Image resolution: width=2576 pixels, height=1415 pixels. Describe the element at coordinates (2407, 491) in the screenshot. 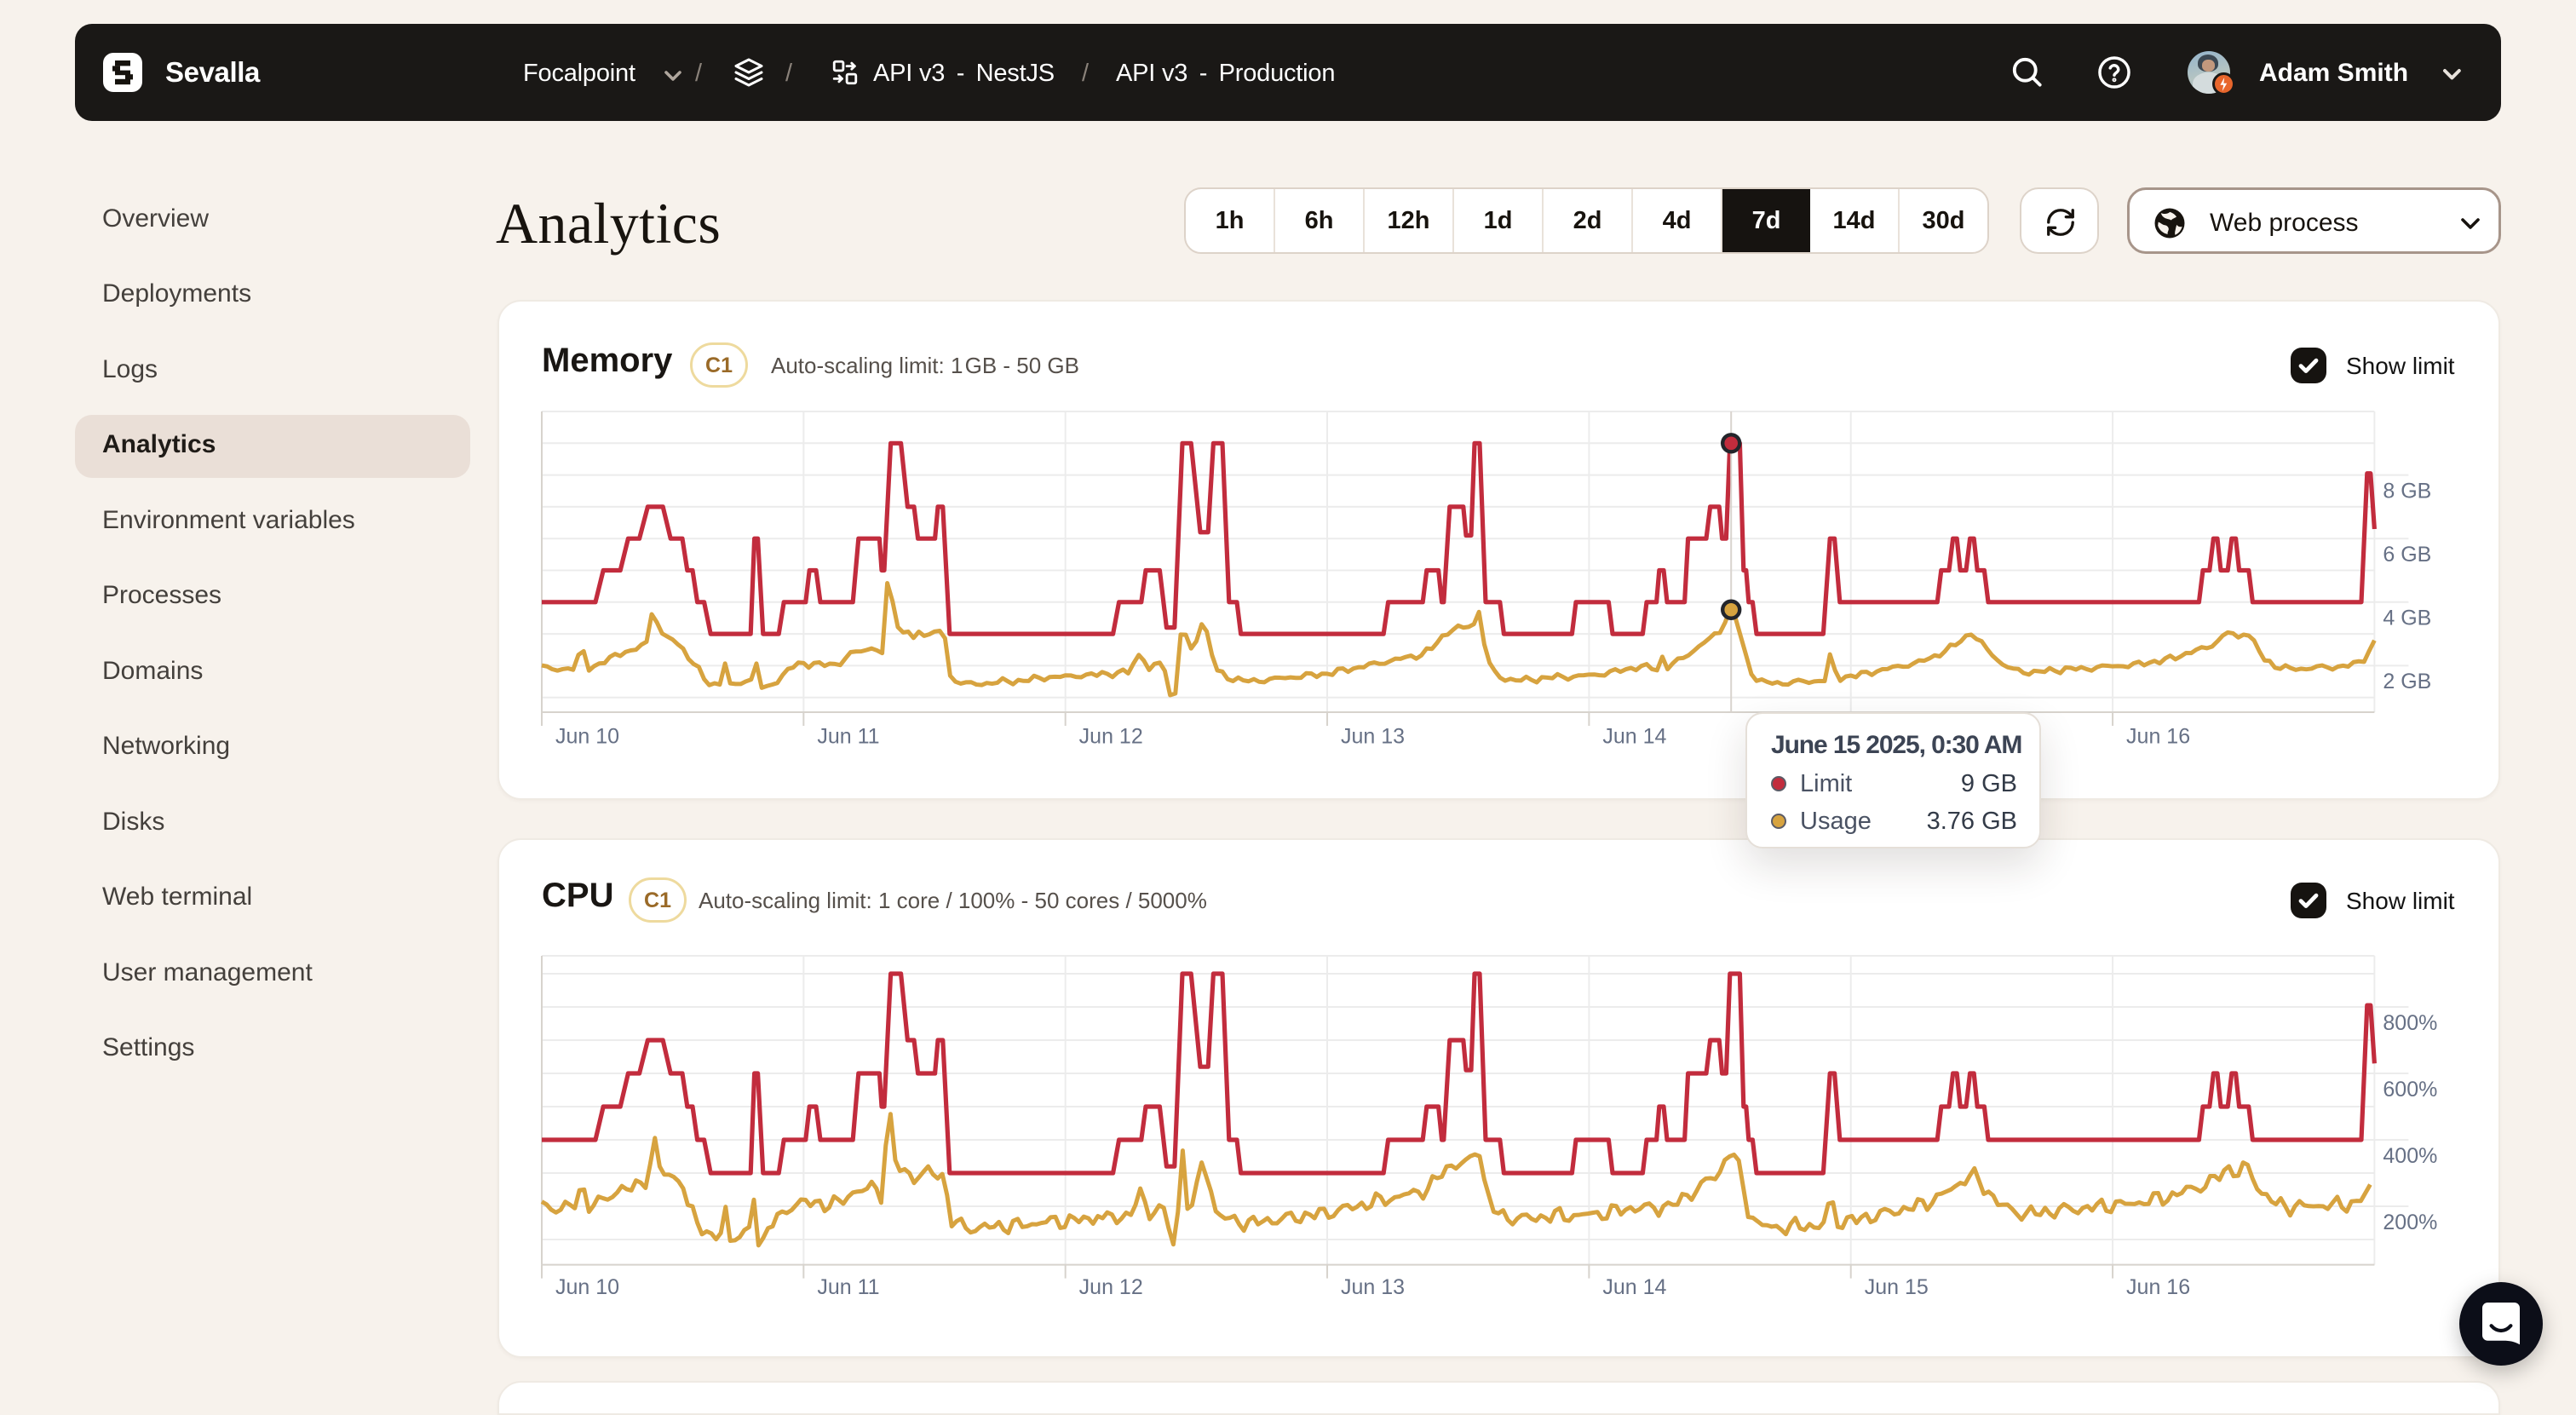

I see `svg-text: 8 GB` at that location.